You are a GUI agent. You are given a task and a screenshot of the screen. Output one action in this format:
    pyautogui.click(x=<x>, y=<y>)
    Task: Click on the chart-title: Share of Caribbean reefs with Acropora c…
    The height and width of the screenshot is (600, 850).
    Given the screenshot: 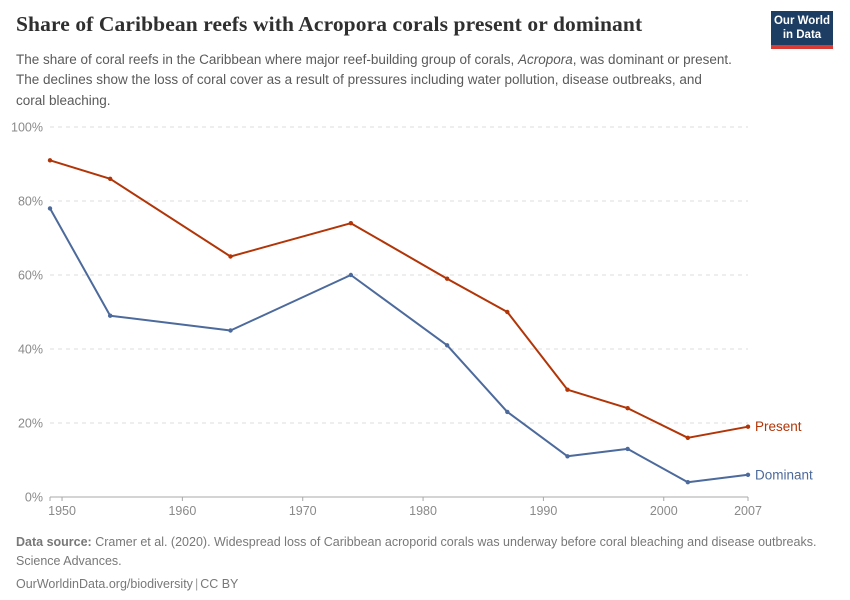 What is the action you would take?
    pyautogui.click(x=329, y=24)
    